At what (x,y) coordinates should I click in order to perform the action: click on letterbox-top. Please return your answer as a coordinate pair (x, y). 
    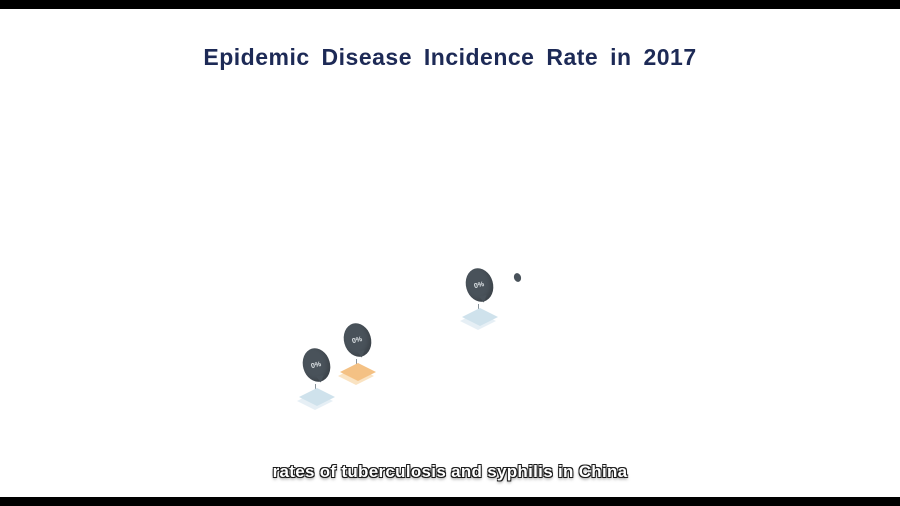
    Looking at the image, I should click on (450, 4).